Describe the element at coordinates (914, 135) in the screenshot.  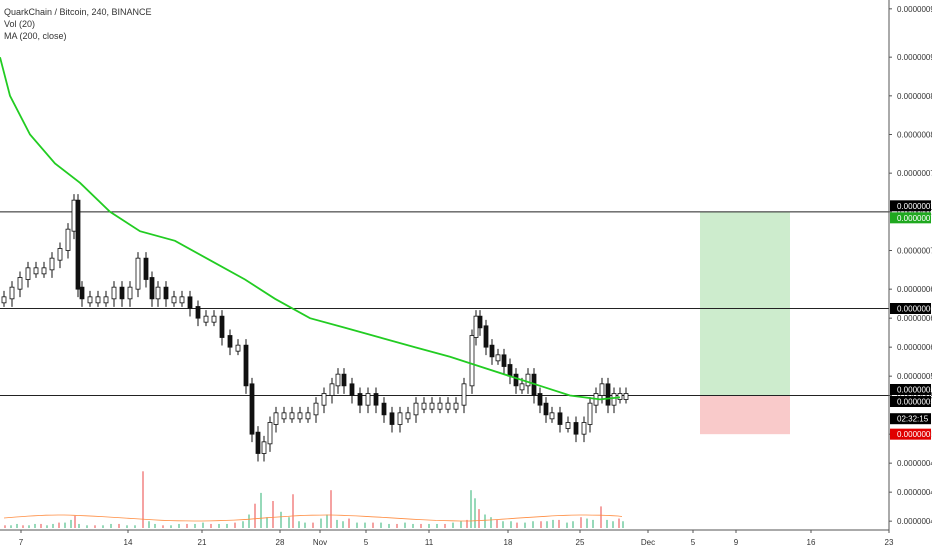
I see `price-axis-label: 0.00000082` at that location.